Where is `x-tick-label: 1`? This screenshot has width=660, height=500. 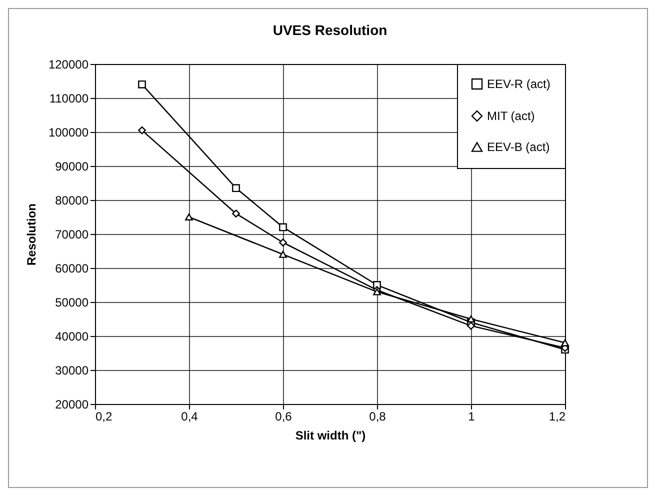 x-tick-label: 1 is located at coordinates (472, 417).